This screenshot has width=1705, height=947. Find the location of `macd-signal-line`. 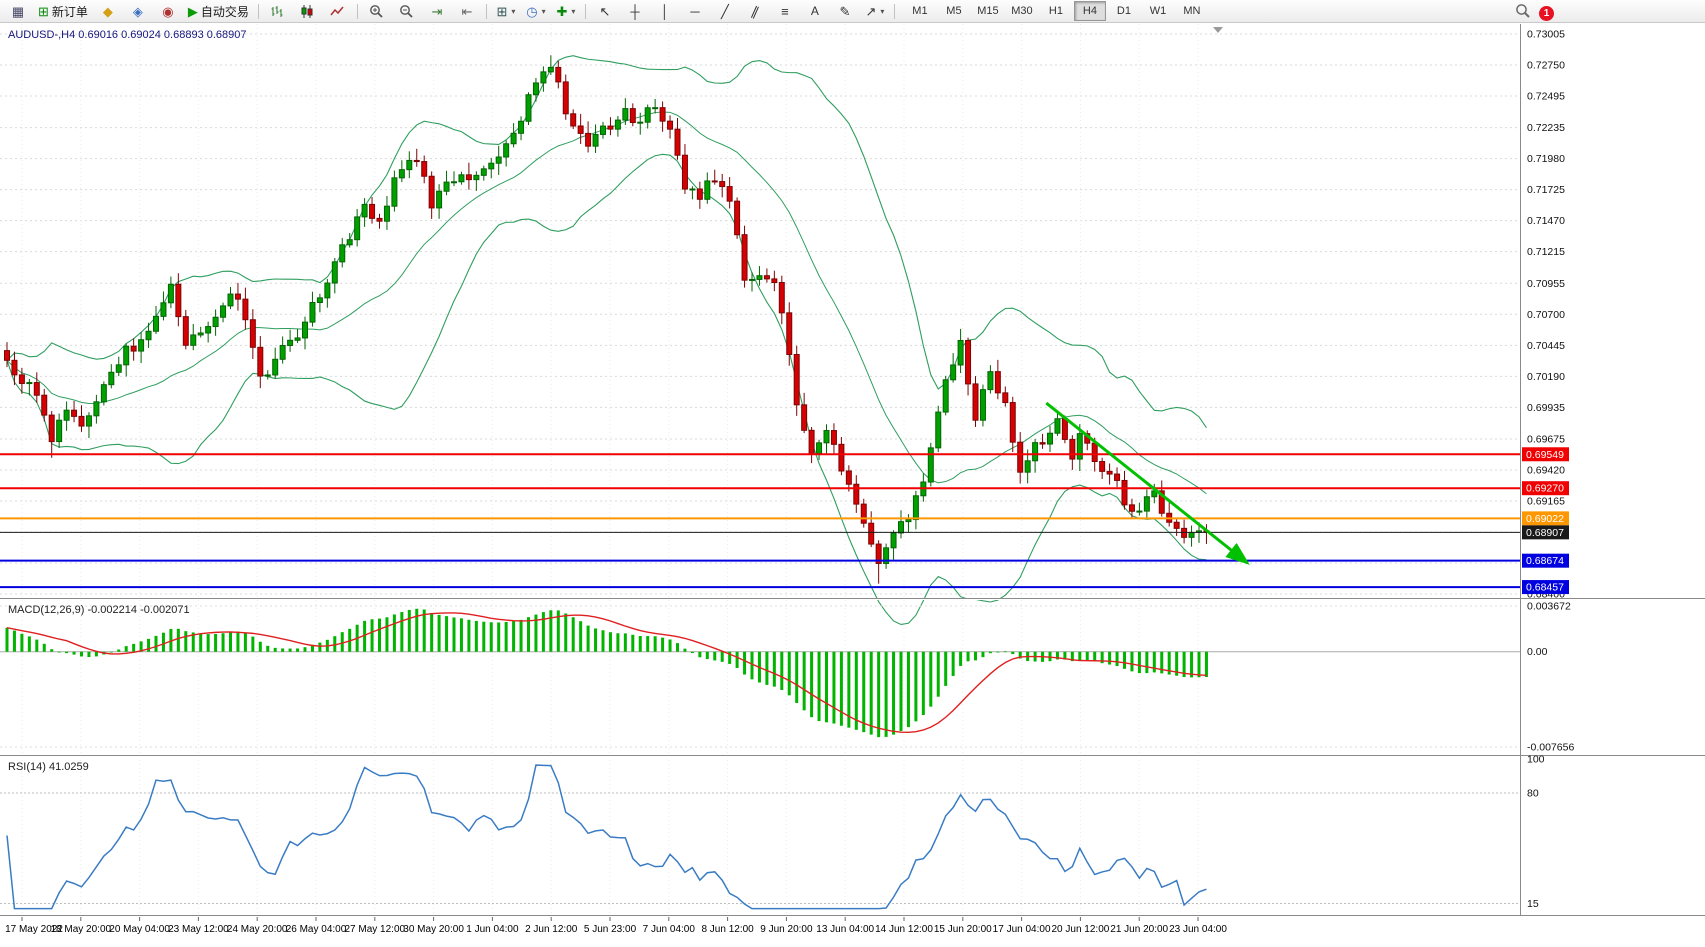

macd-signal-line is located at coordinates (606, 673).